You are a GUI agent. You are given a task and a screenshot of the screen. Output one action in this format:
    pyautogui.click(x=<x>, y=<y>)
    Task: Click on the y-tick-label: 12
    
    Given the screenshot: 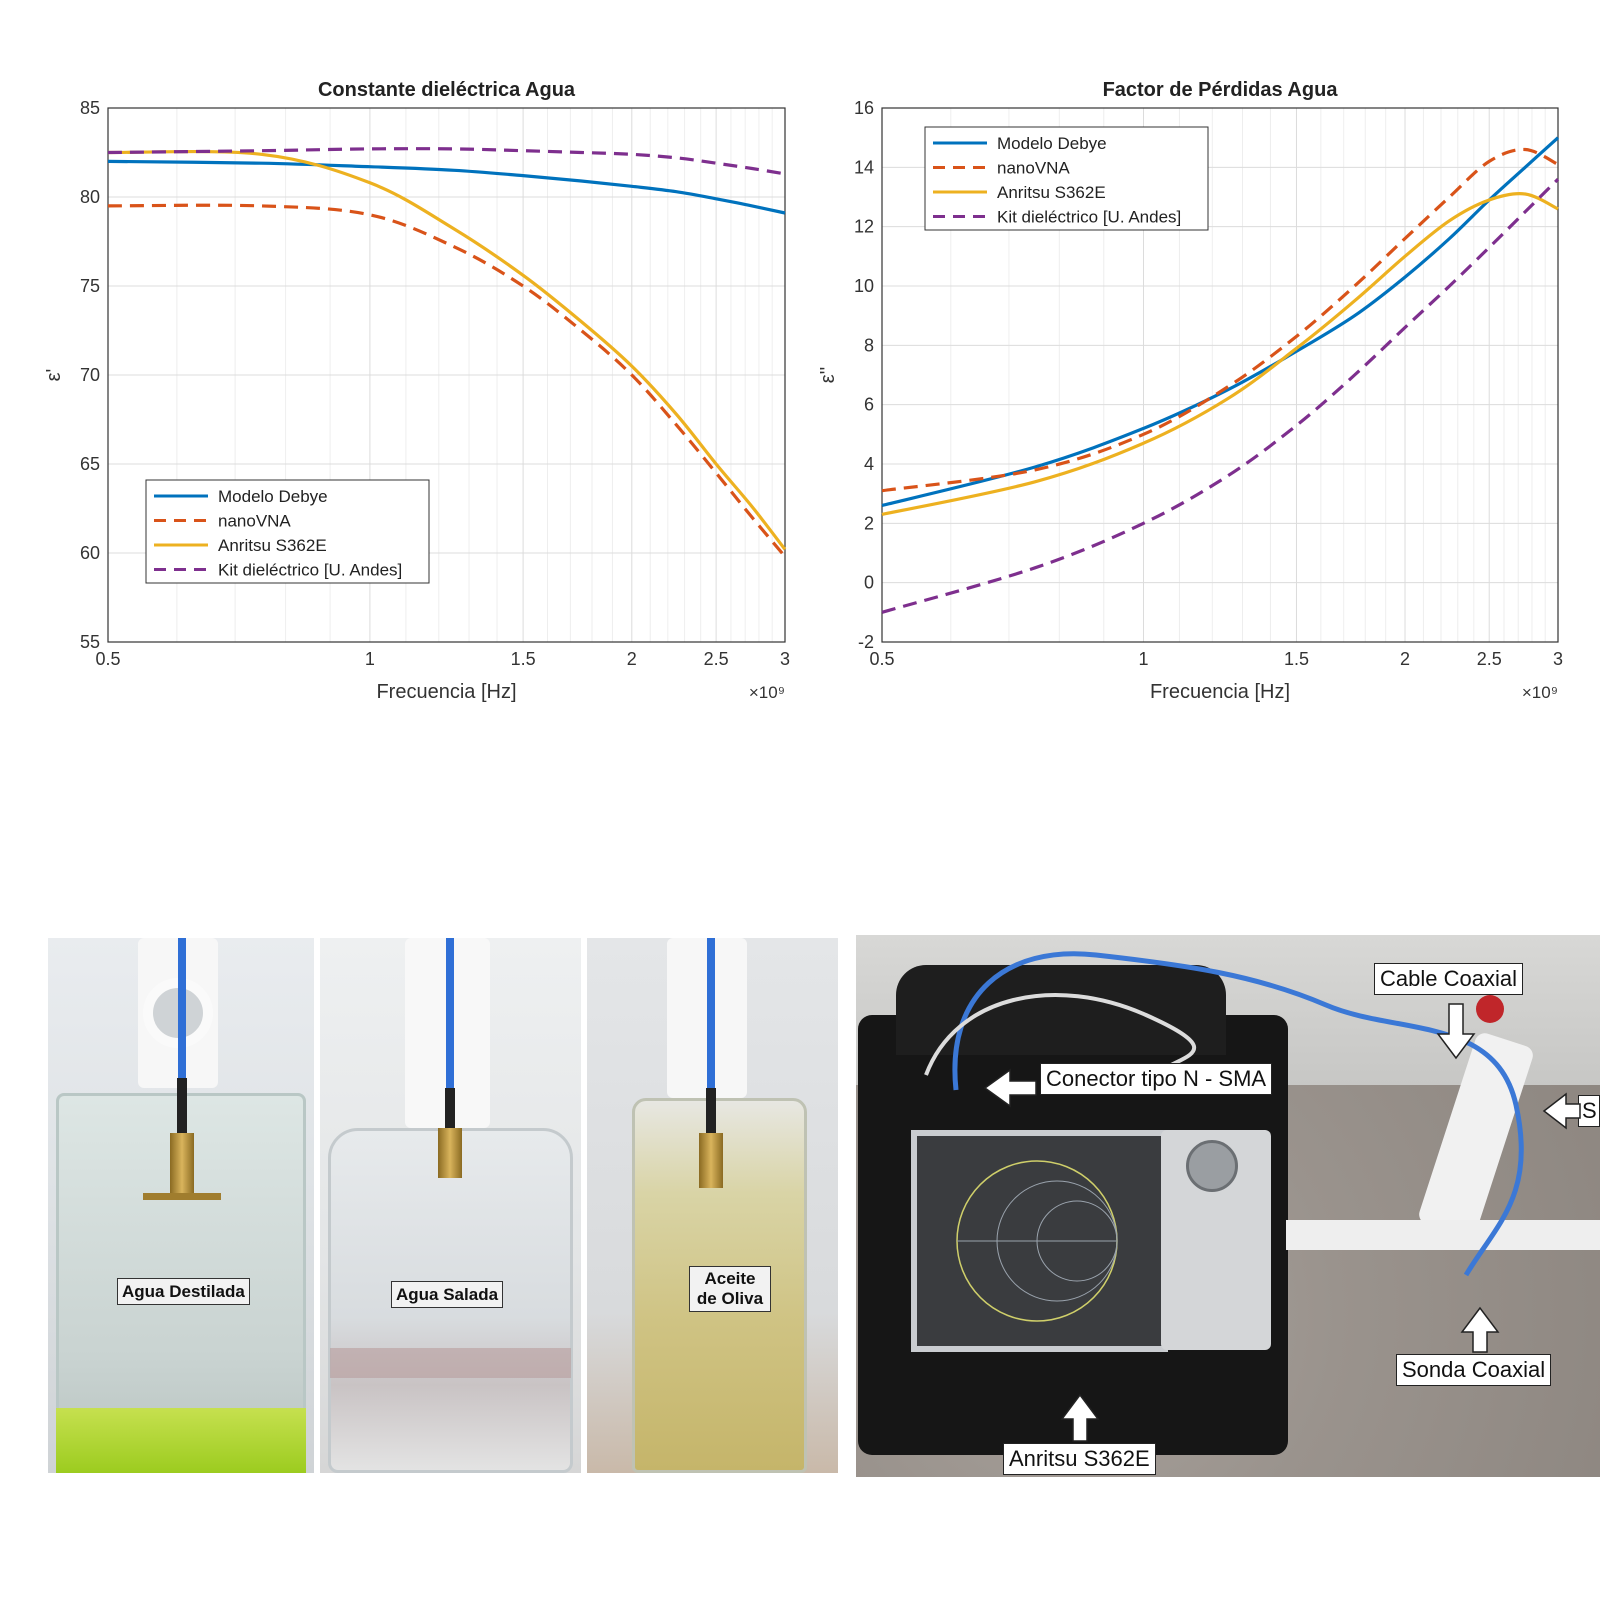 What is the action you would take?
    pyautogui.click(x=864, y=227)
    